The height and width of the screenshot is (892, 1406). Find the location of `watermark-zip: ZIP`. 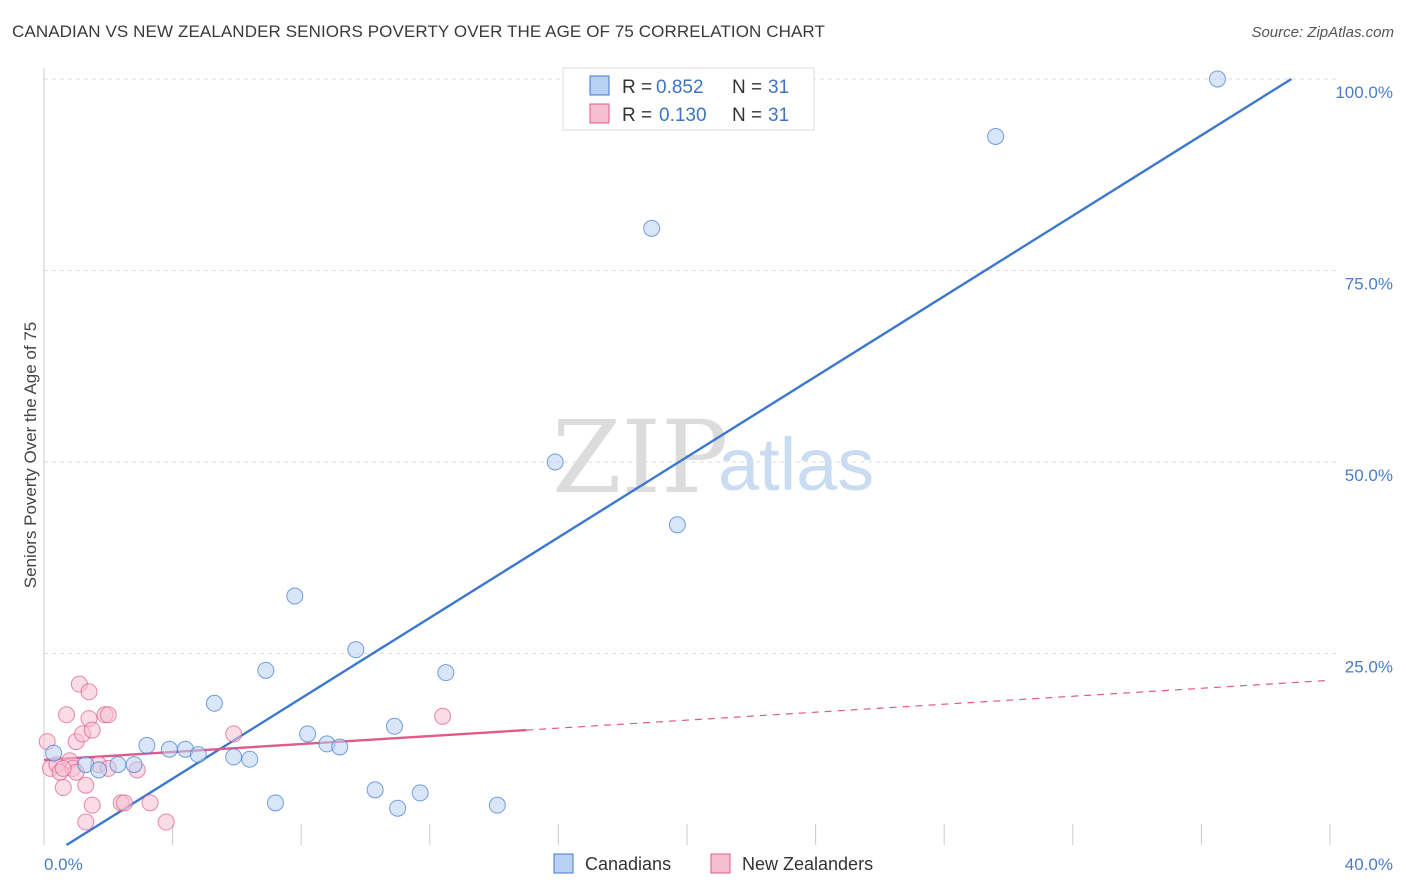

watermark-zip: ZIP is located at coordinates (640, 457).